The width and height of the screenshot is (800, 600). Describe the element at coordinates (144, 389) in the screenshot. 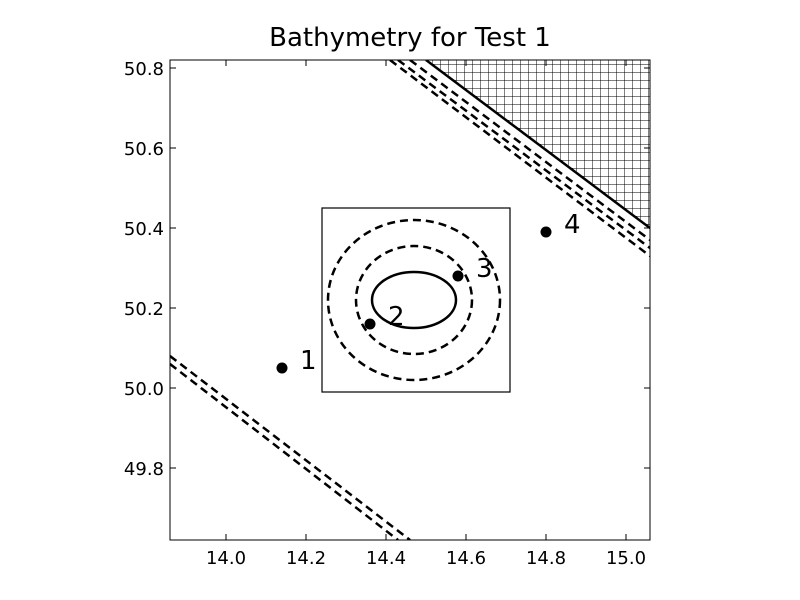

I see `y-tick-label: 50.0` at that location.